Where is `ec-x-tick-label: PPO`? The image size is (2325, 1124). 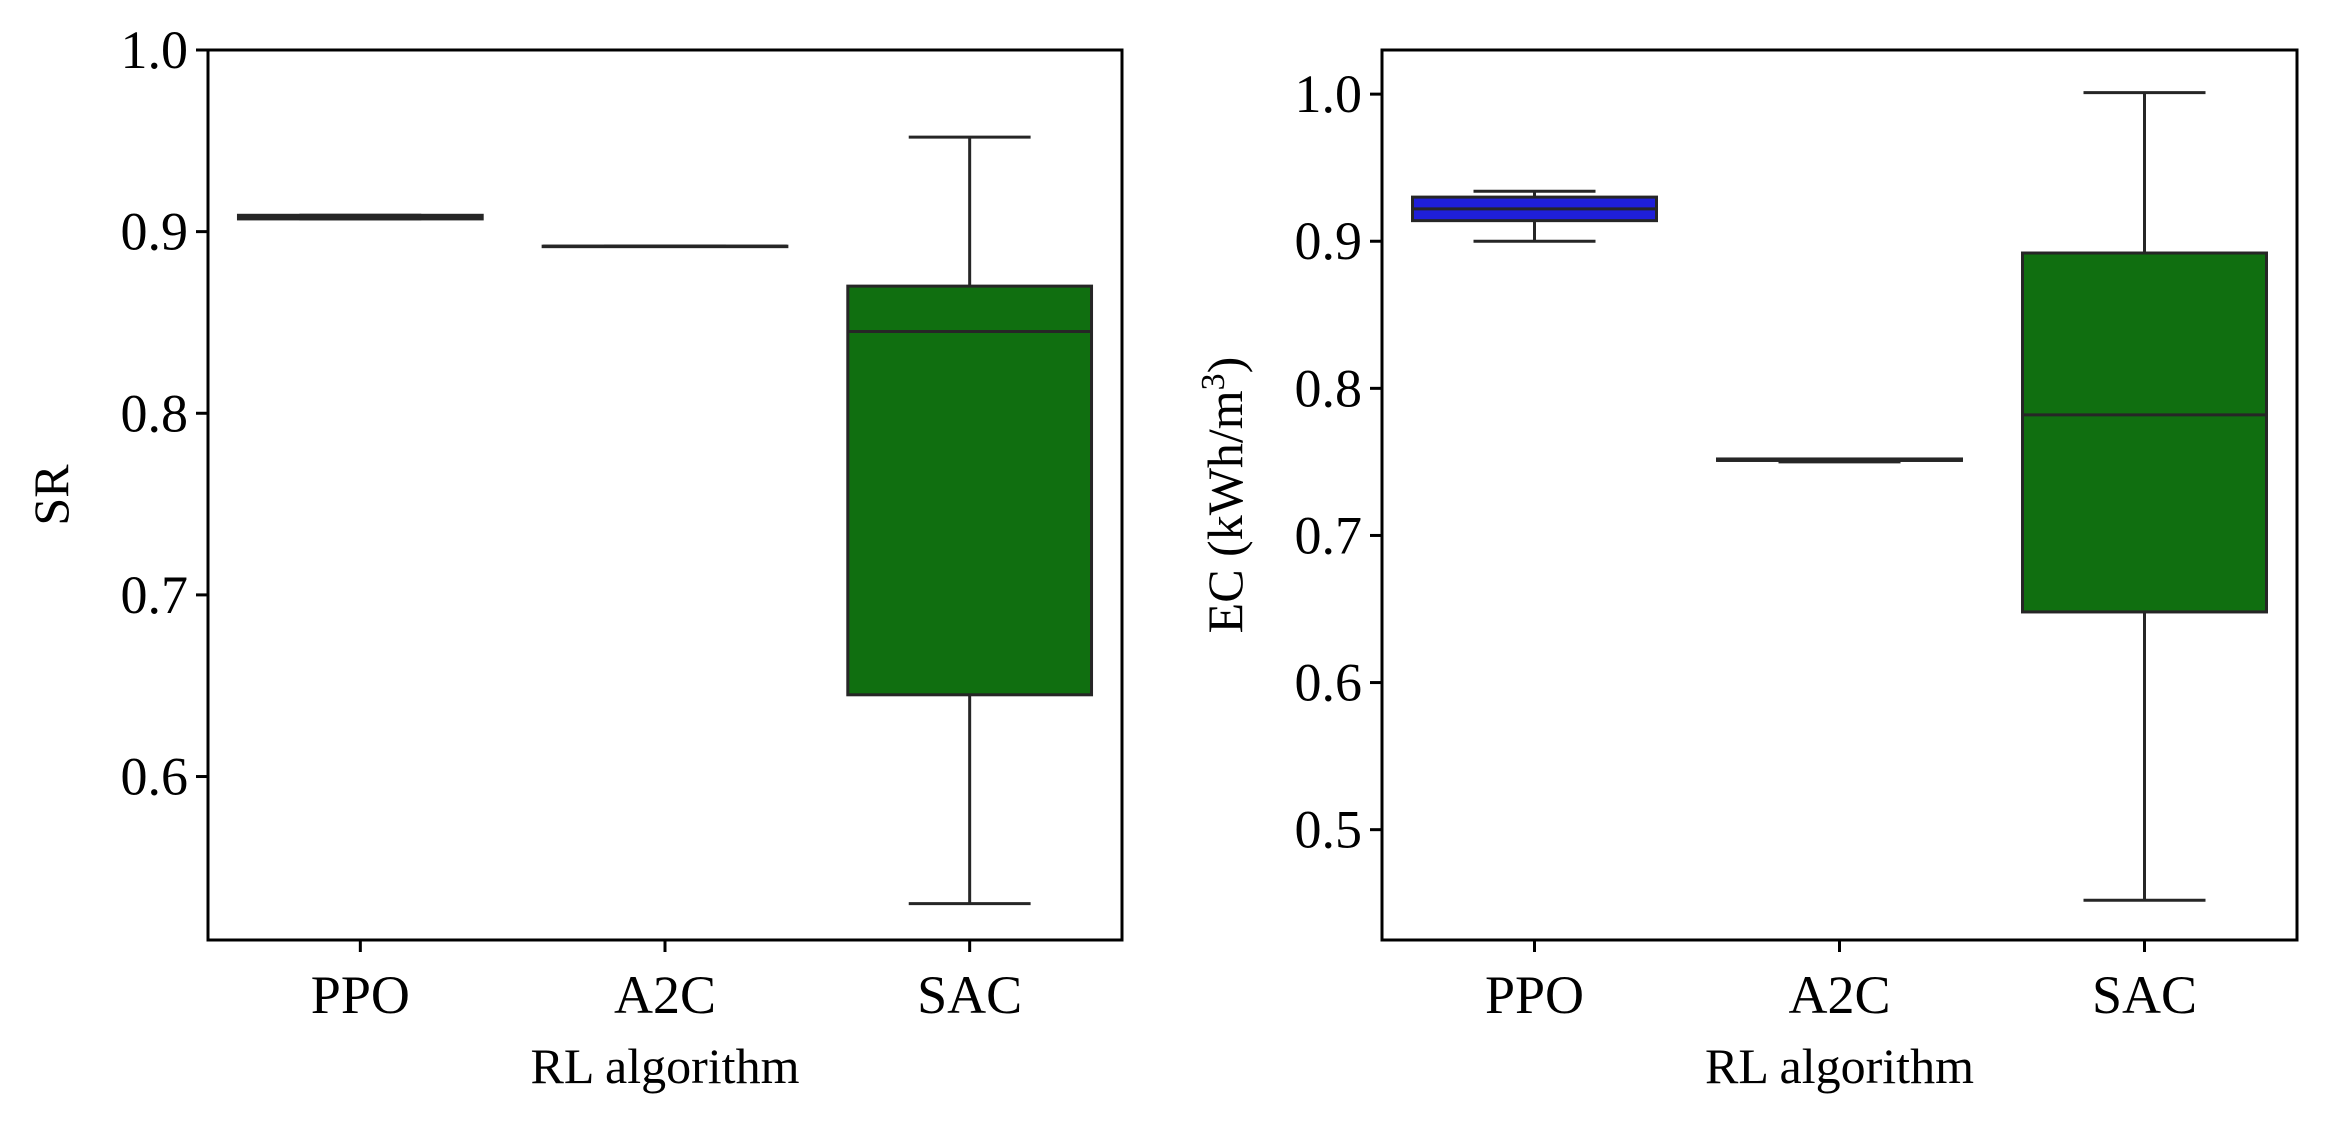 ec-x-tick-label: PPO is located at coordinates (1534, 995).